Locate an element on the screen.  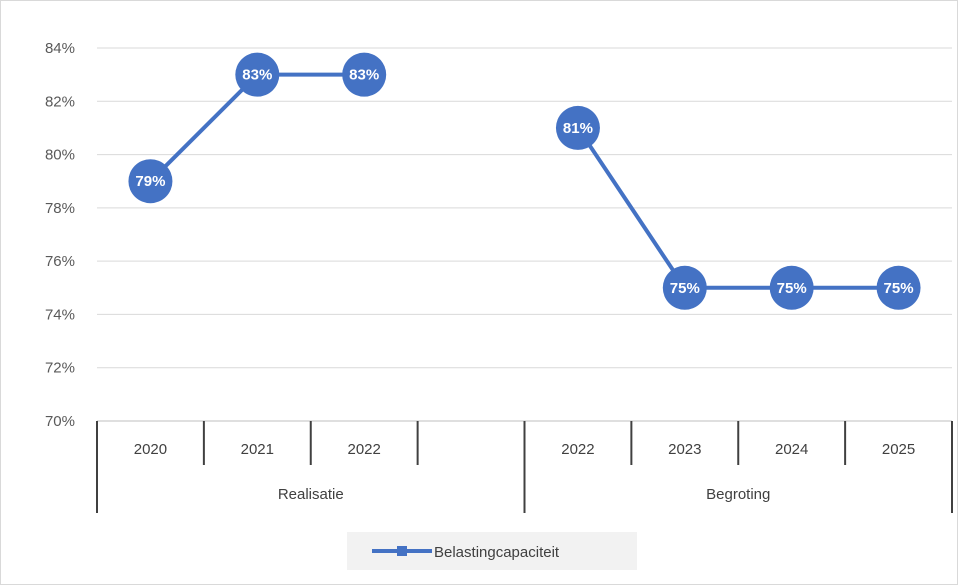
y-tick-label: 84% is located at coordinates (60, 48).